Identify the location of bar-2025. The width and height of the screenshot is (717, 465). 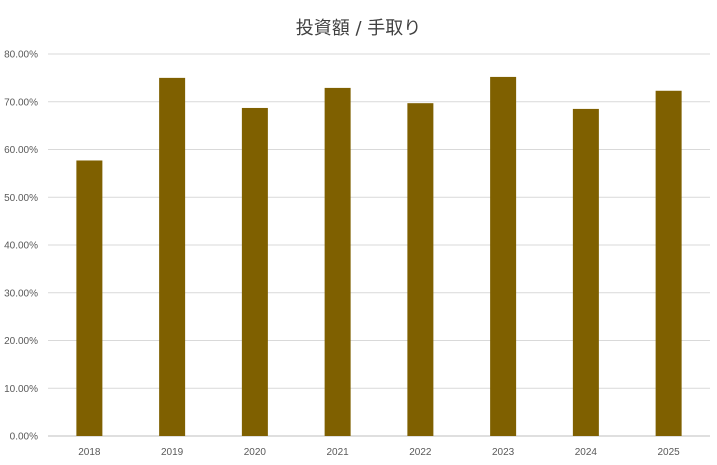
(668, 263).